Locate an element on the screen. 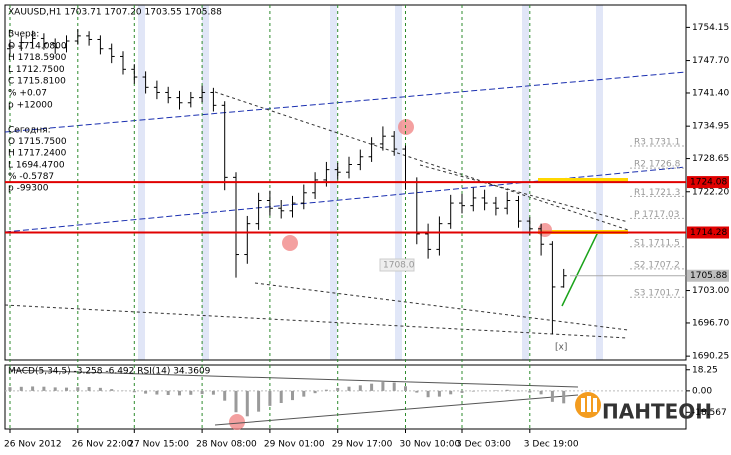 The height and width of the screenshot is (455, 731). pivot-label: S1 1711.5 is located at coordinates (657, 243).